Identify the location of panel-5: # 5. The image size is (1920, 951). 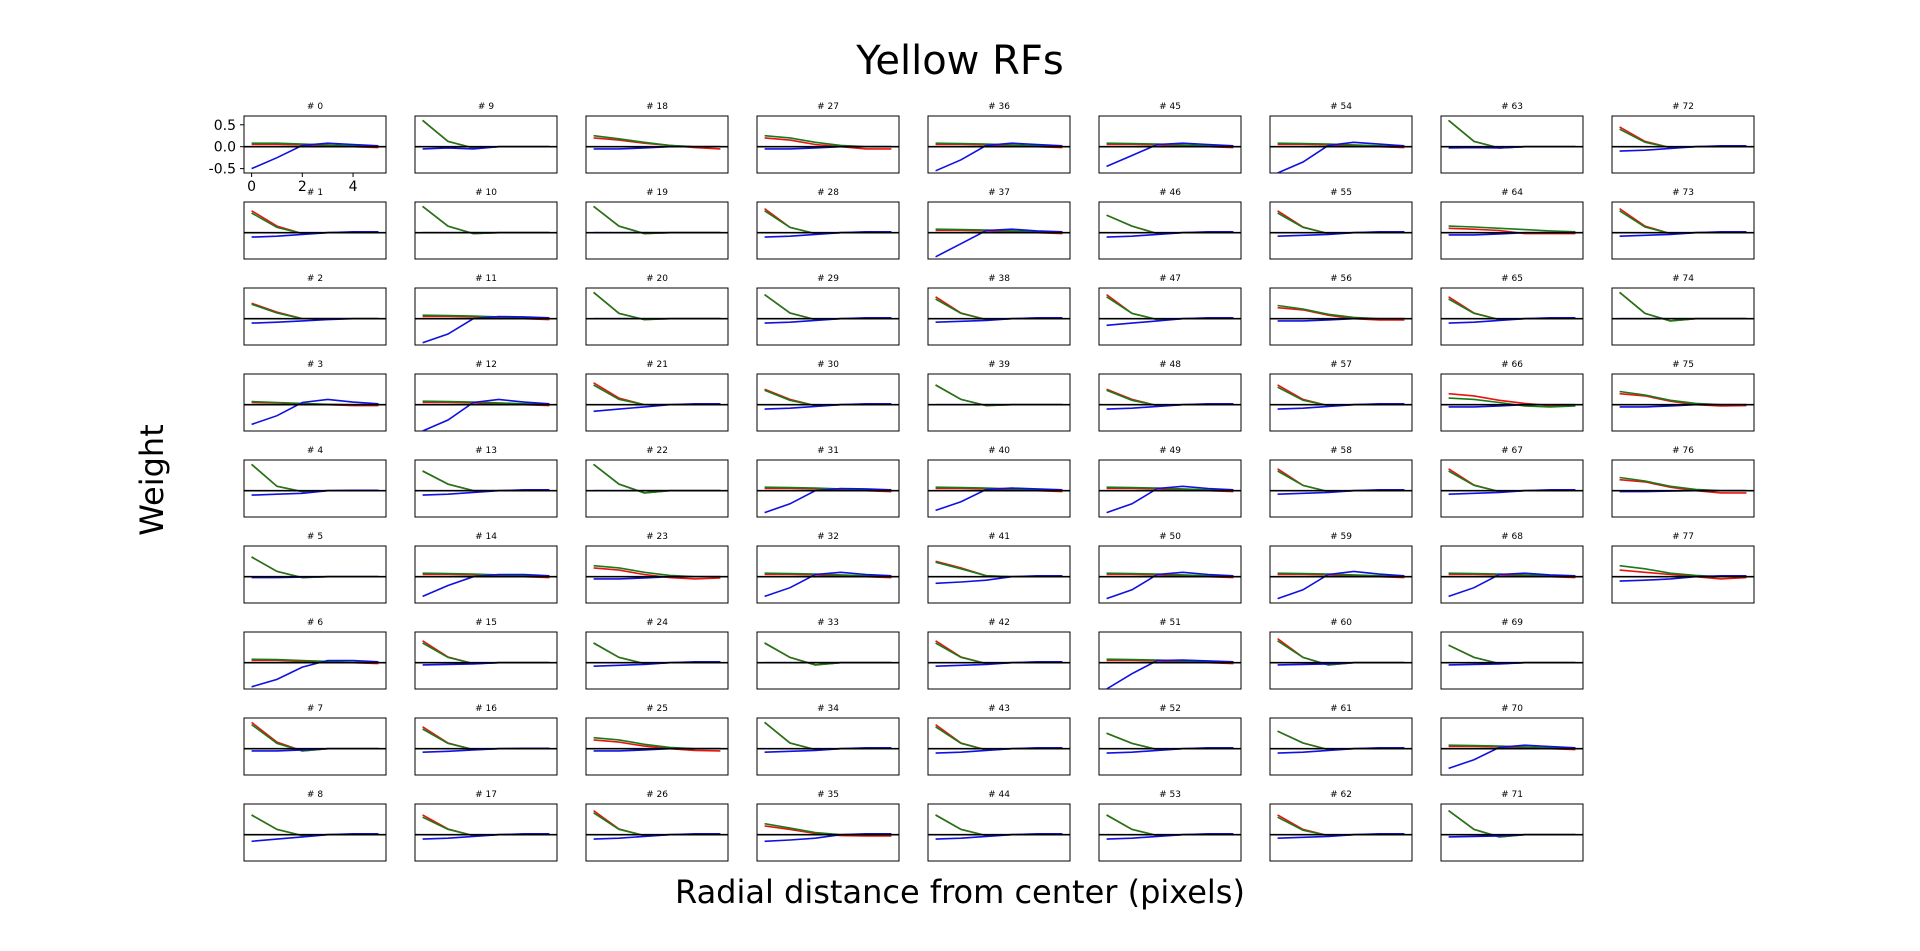
(315, 568).